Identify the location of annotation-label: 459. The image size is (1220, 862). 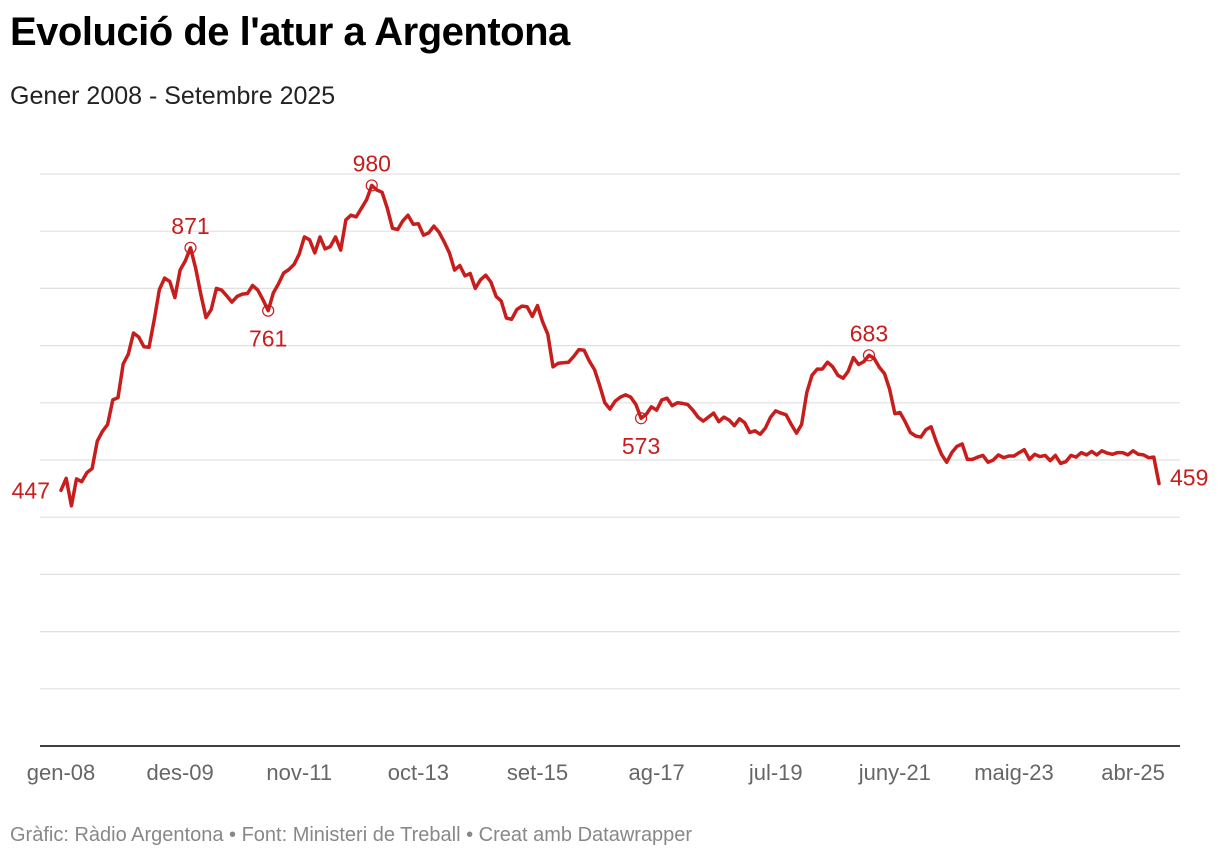
(1189, 477).